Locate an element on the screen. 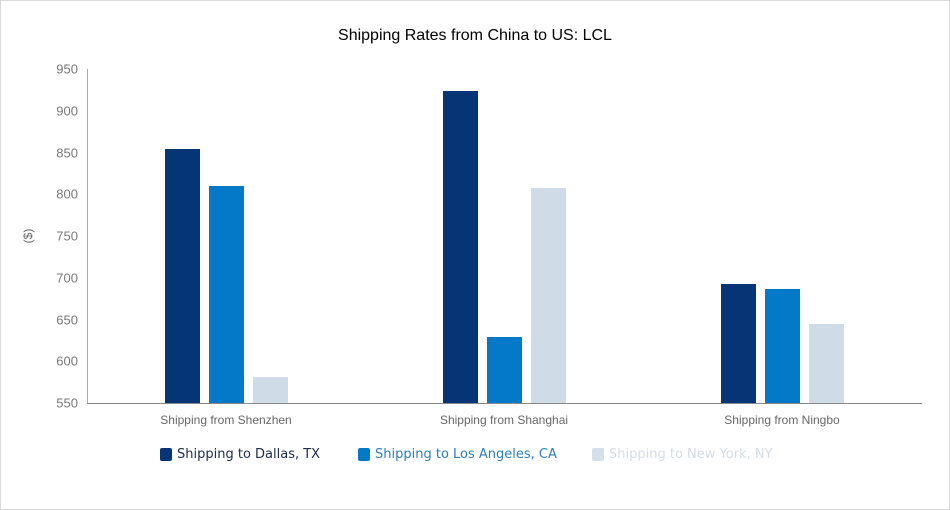 The height and width of the screenshot is (510, 950). y-tick-label: 900 is located at coordinates (67, 111).